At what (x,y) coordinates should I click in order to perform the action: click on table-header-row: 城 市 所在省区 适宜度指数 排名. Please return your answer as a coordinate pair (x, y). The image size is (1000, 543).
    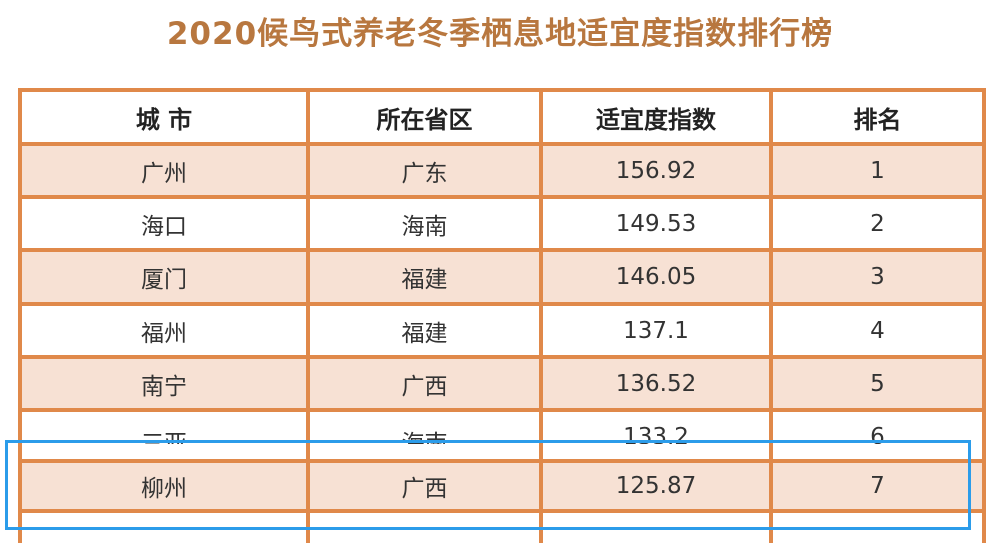
    Looking at the image, I should click on (502, 119).